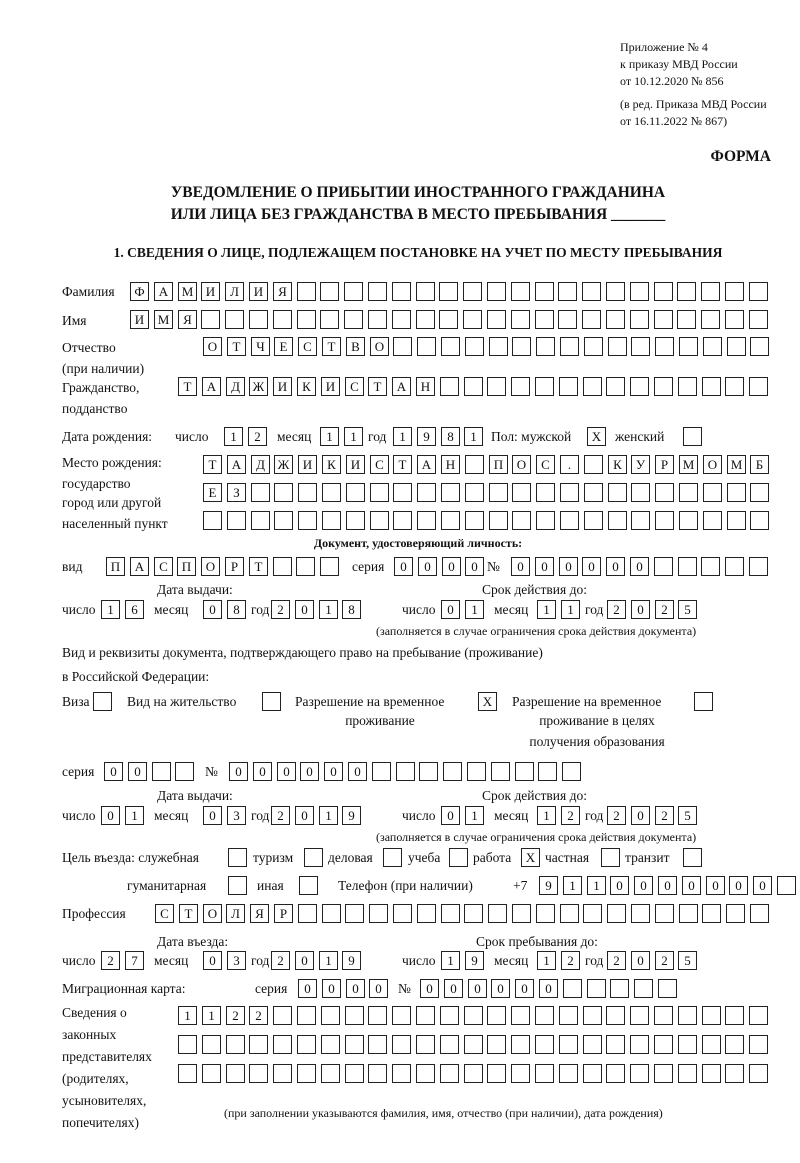 The width and height of the screenshot is (800, 1163). What do you see at coordinates (258, 386) in the screenshot?
I see `char-cell: Ж` at bounding box center [258, 386].